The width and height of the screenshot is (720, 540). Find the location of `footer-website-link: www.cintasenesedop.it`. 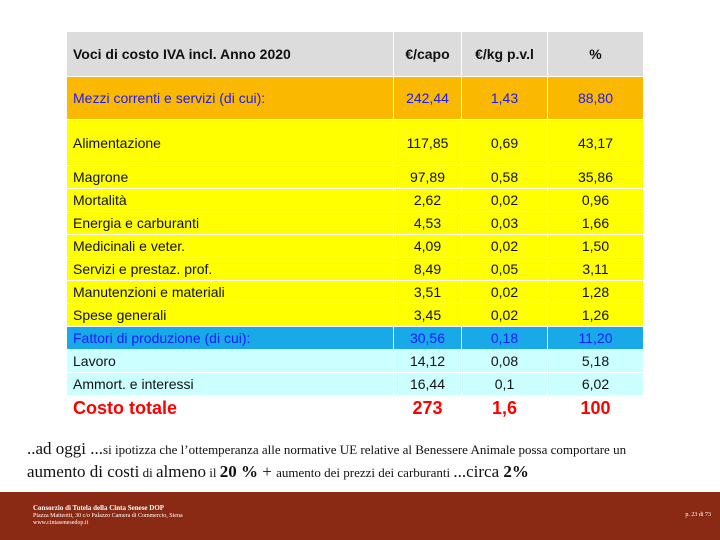

footer-website-link: www.cintasenesedop.it is located at coordinates (61, 523).